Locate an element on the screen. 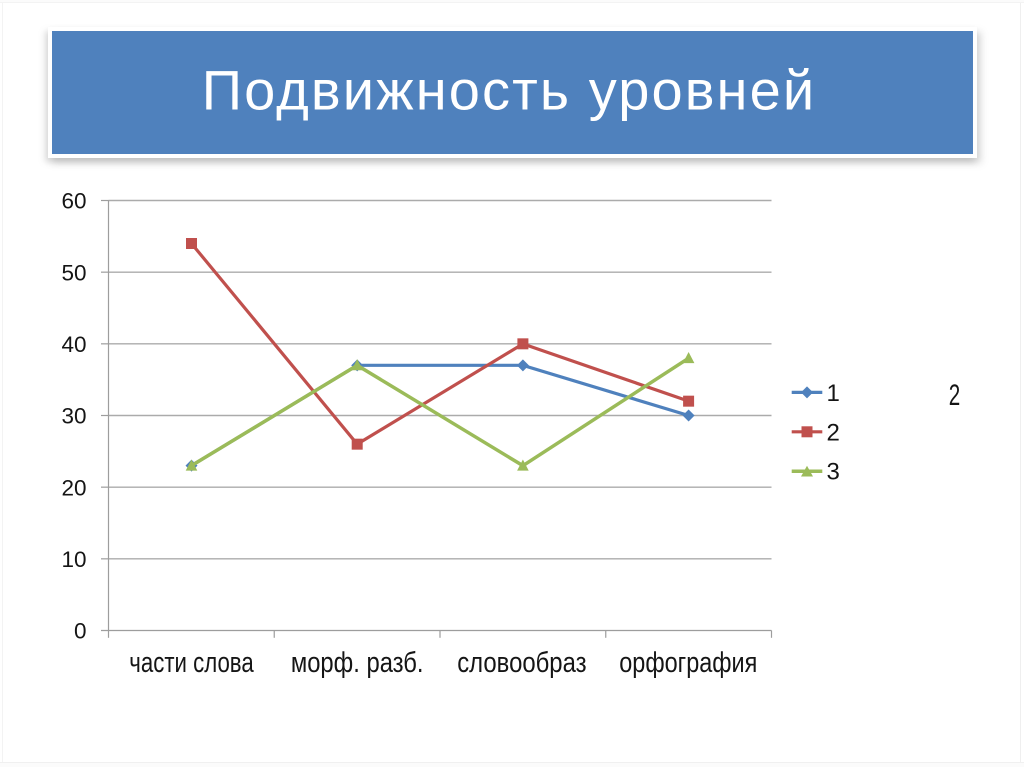 The height and width of the screenshot is (767, 1024). svg-text: 1 is located at coordinates (833, 393).